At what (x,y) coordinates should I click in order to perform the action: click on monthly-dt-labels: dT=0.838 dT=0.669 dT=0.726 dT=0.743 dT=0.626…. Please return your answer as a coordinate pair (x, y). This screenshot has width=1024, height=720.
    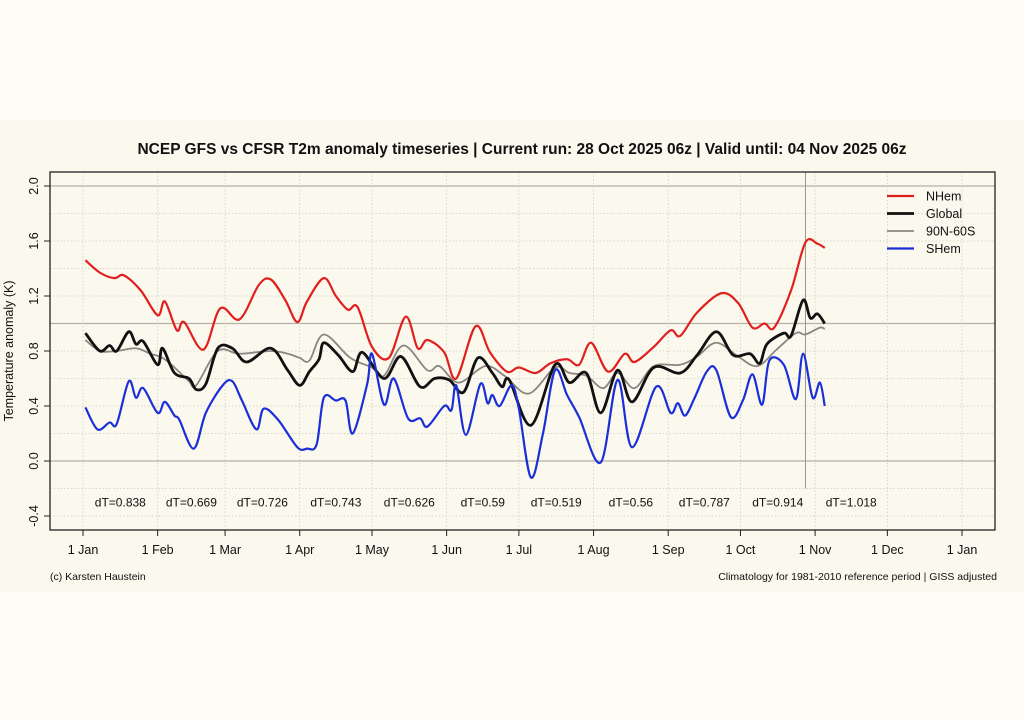
    Looking at the image, I should click on (486, 502).